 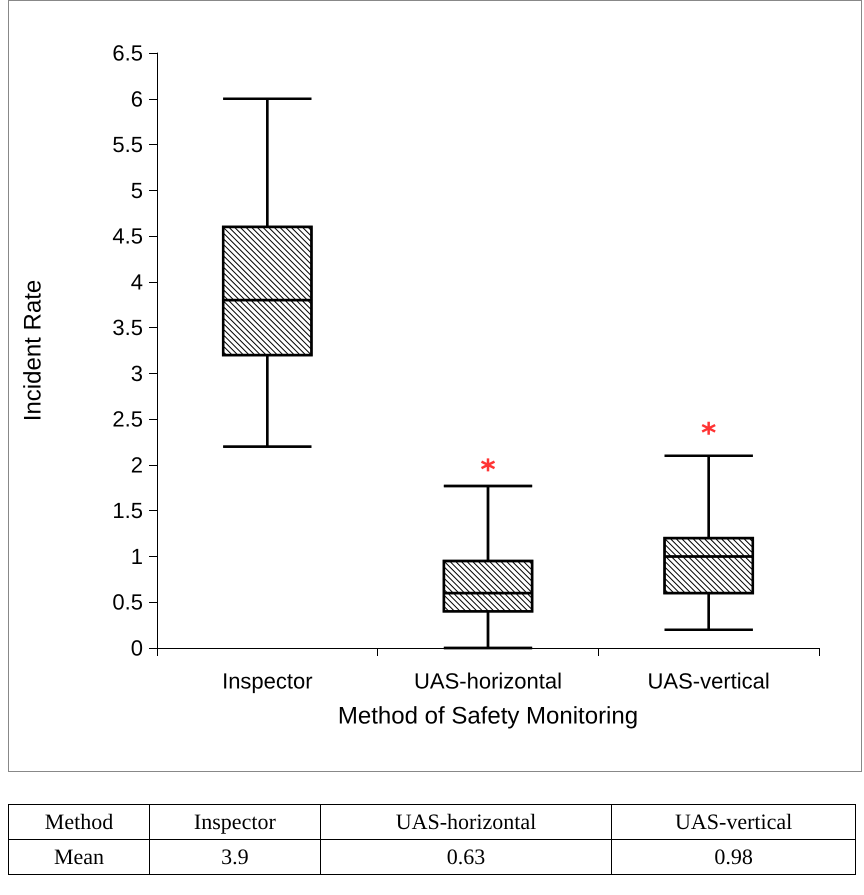 What do you see at coordinates (33, 351) in the screenshot?
I see `y-axis-title: Incident Rate` at bounding box center [33, 351].